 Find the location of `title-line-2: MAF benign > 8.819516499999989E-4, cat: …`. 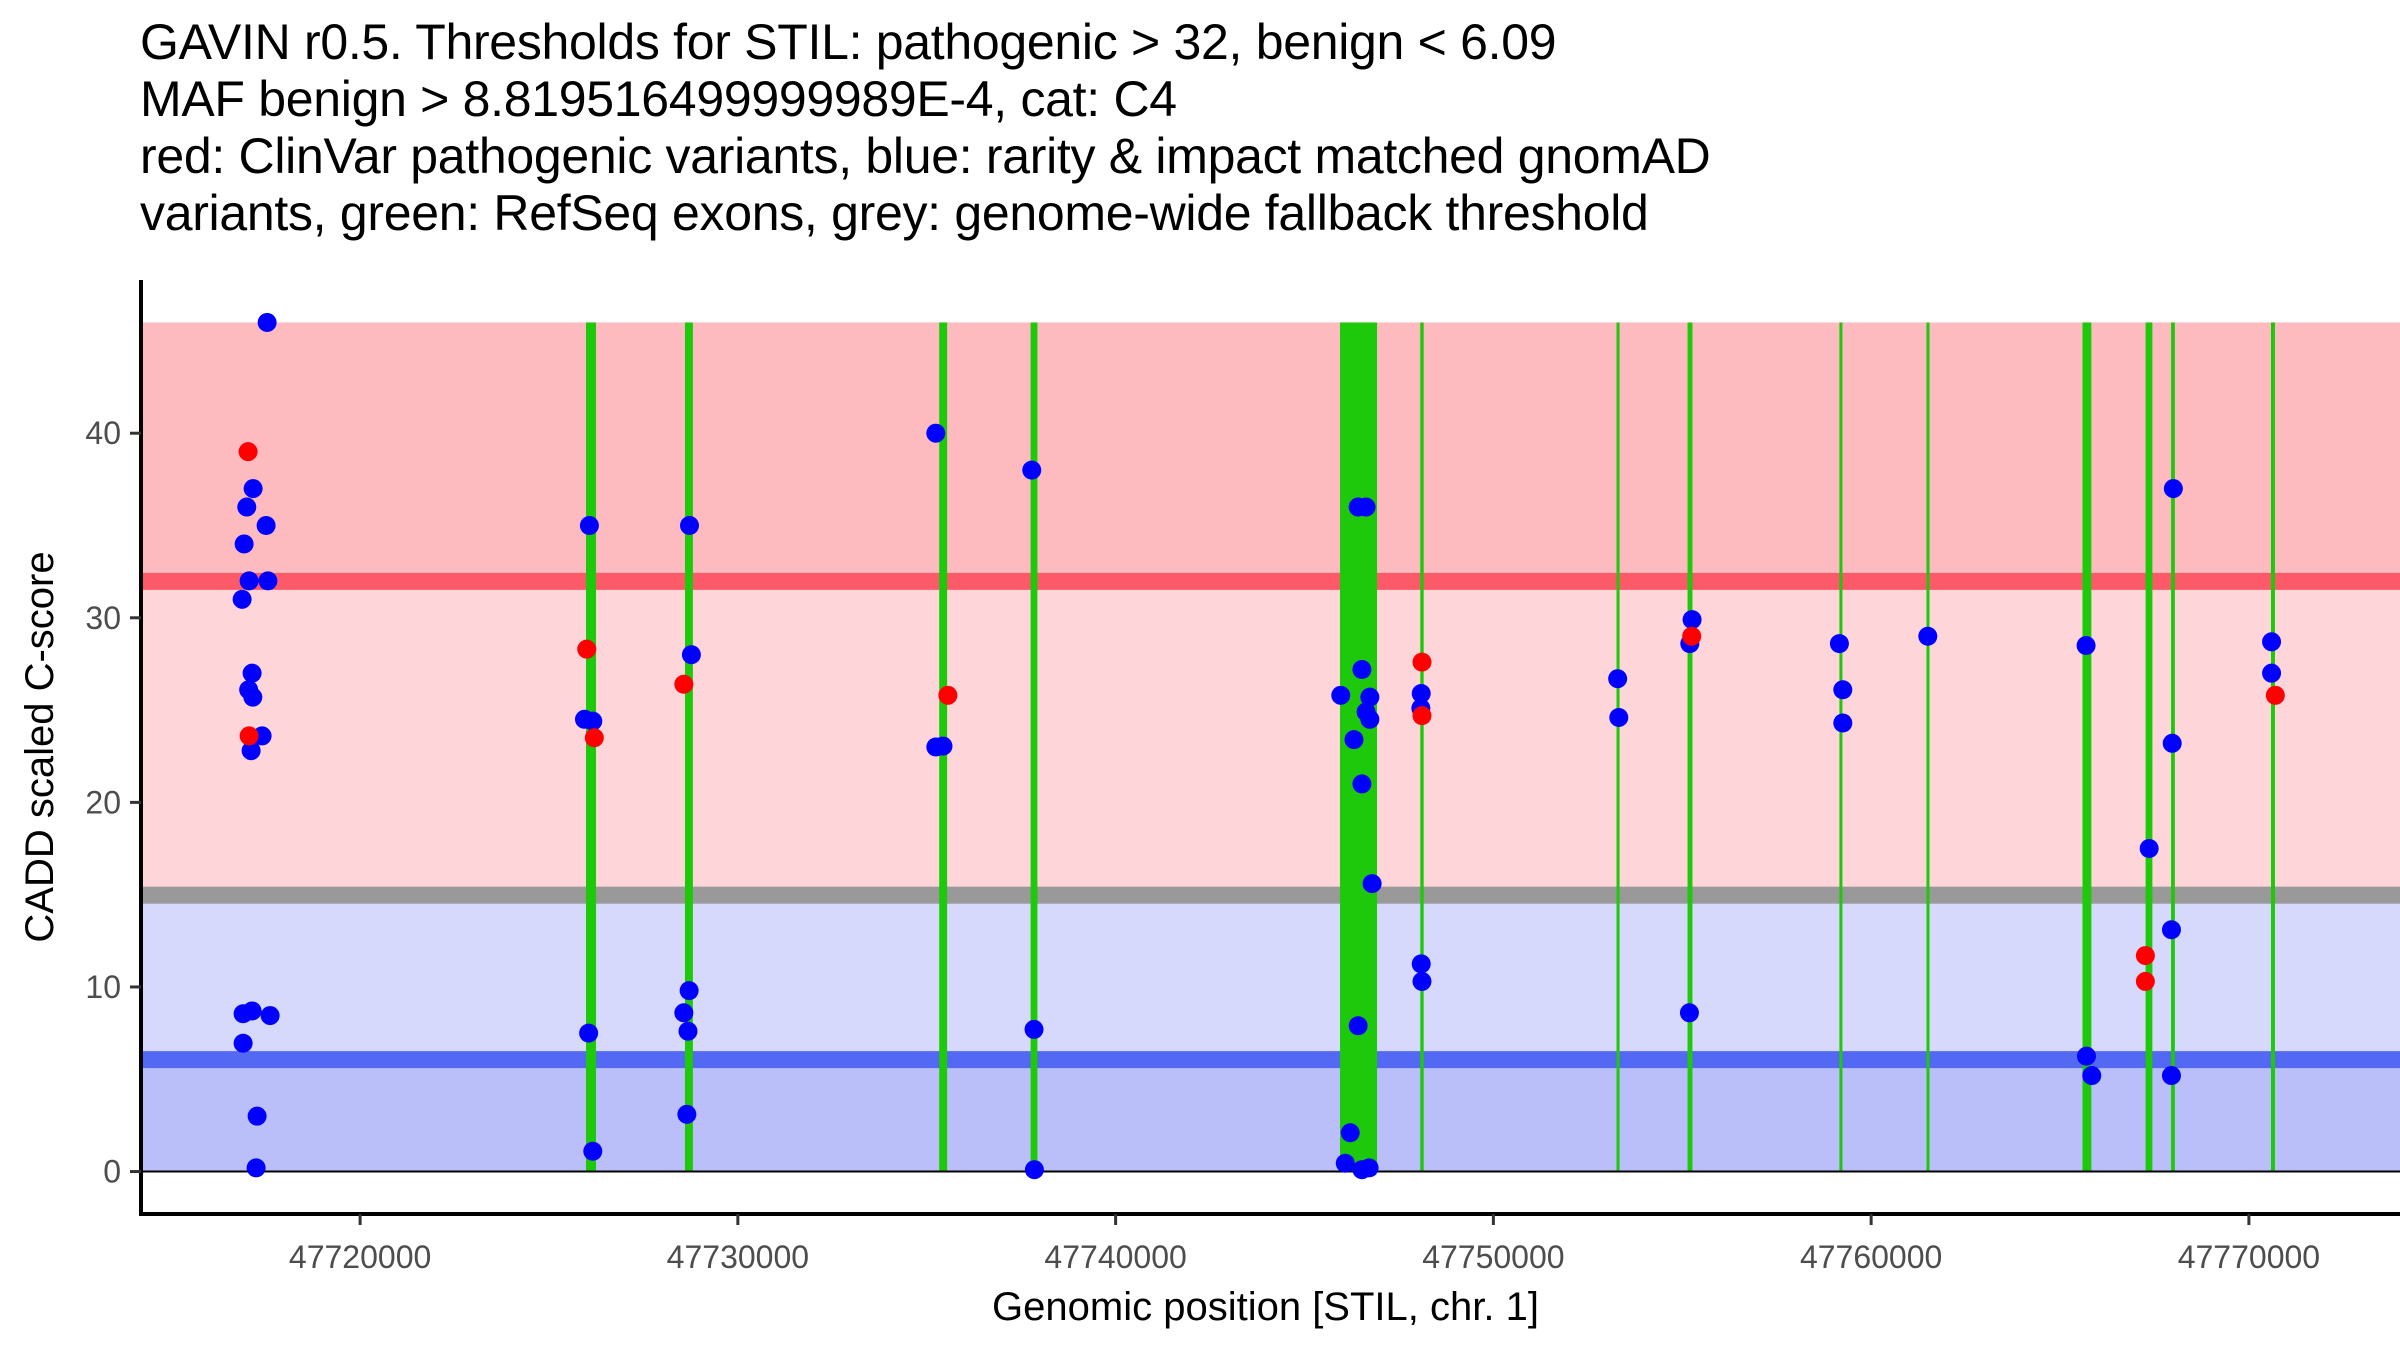

title-line-2: MAF benign > 8.819516499999989E-4, cat: … is located at coordinates (658, 99).